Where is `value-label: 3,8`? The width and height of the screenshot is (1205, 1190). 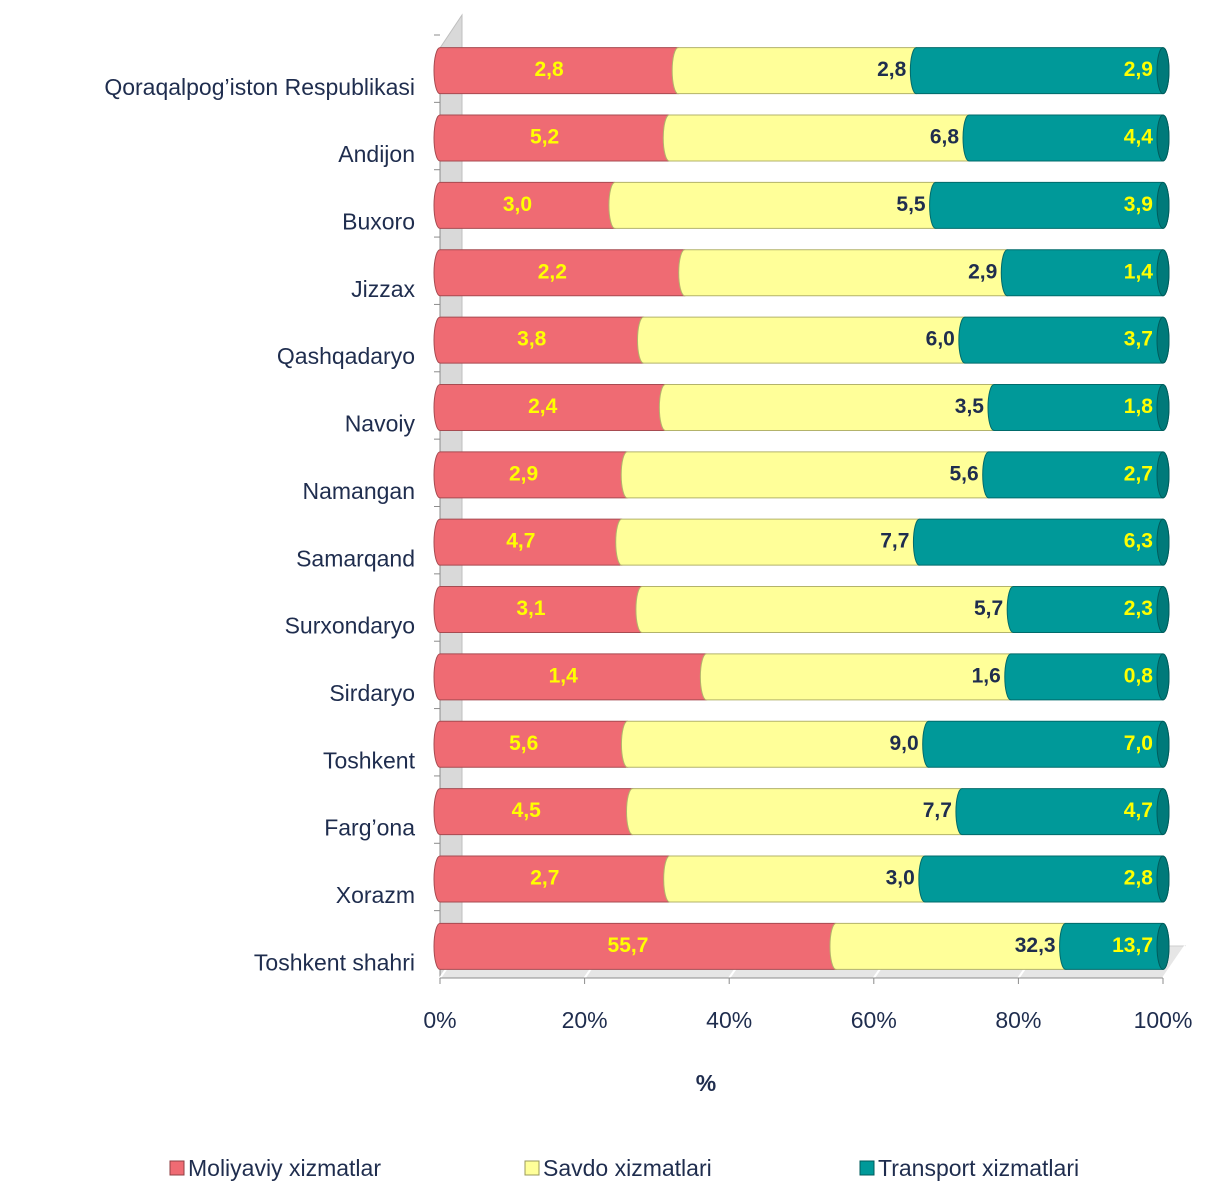
value-label: 3,8 is located at coordinates (532, 339).